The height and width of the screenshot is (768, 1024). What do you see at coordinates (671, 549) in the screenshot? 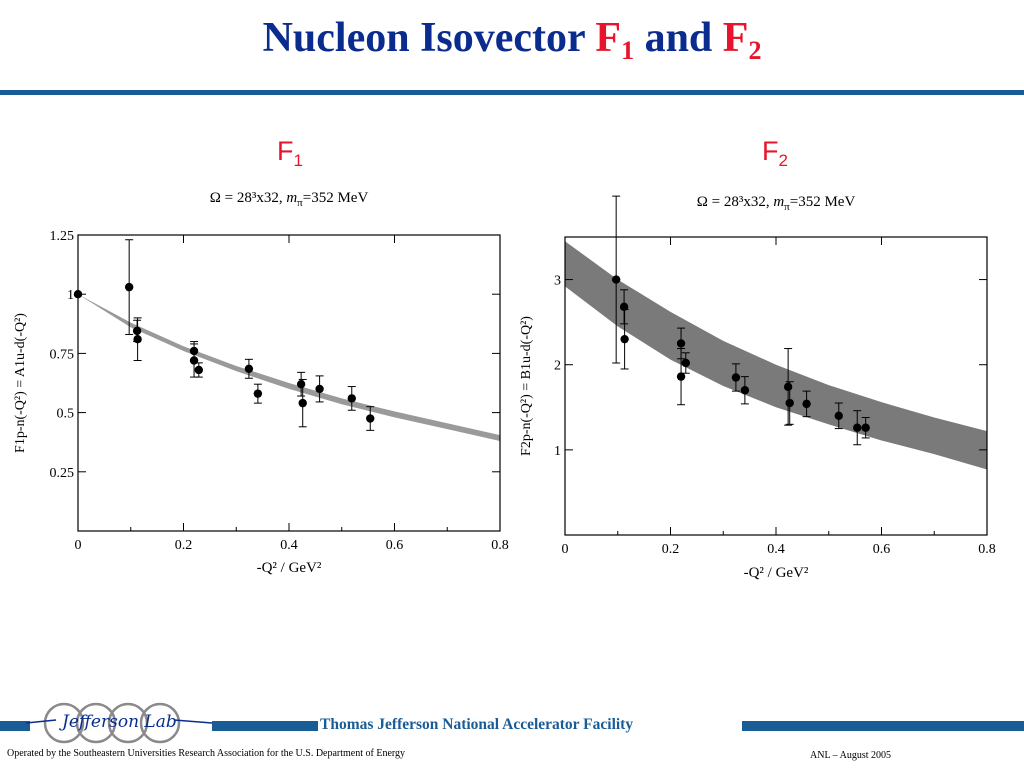
I see `panel2-xtick-label-1: 0.2` at bounding box center [671, 549].